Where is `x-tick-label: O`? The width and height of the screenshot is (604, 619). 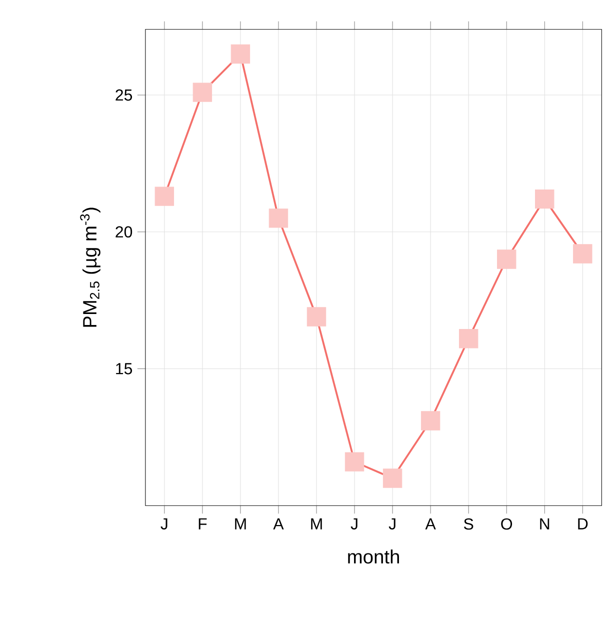
x-tick-label: O is located at coordinates (506, 524).